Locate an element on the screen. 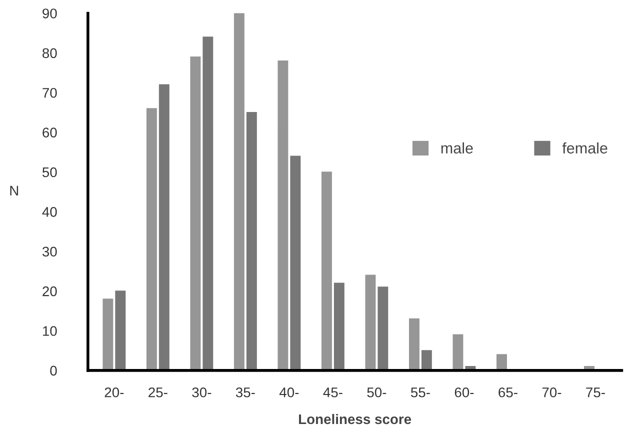 The width and height of the screenshot is (628, 441). x-tick-label: 30- is located at coordinates (202, 392).